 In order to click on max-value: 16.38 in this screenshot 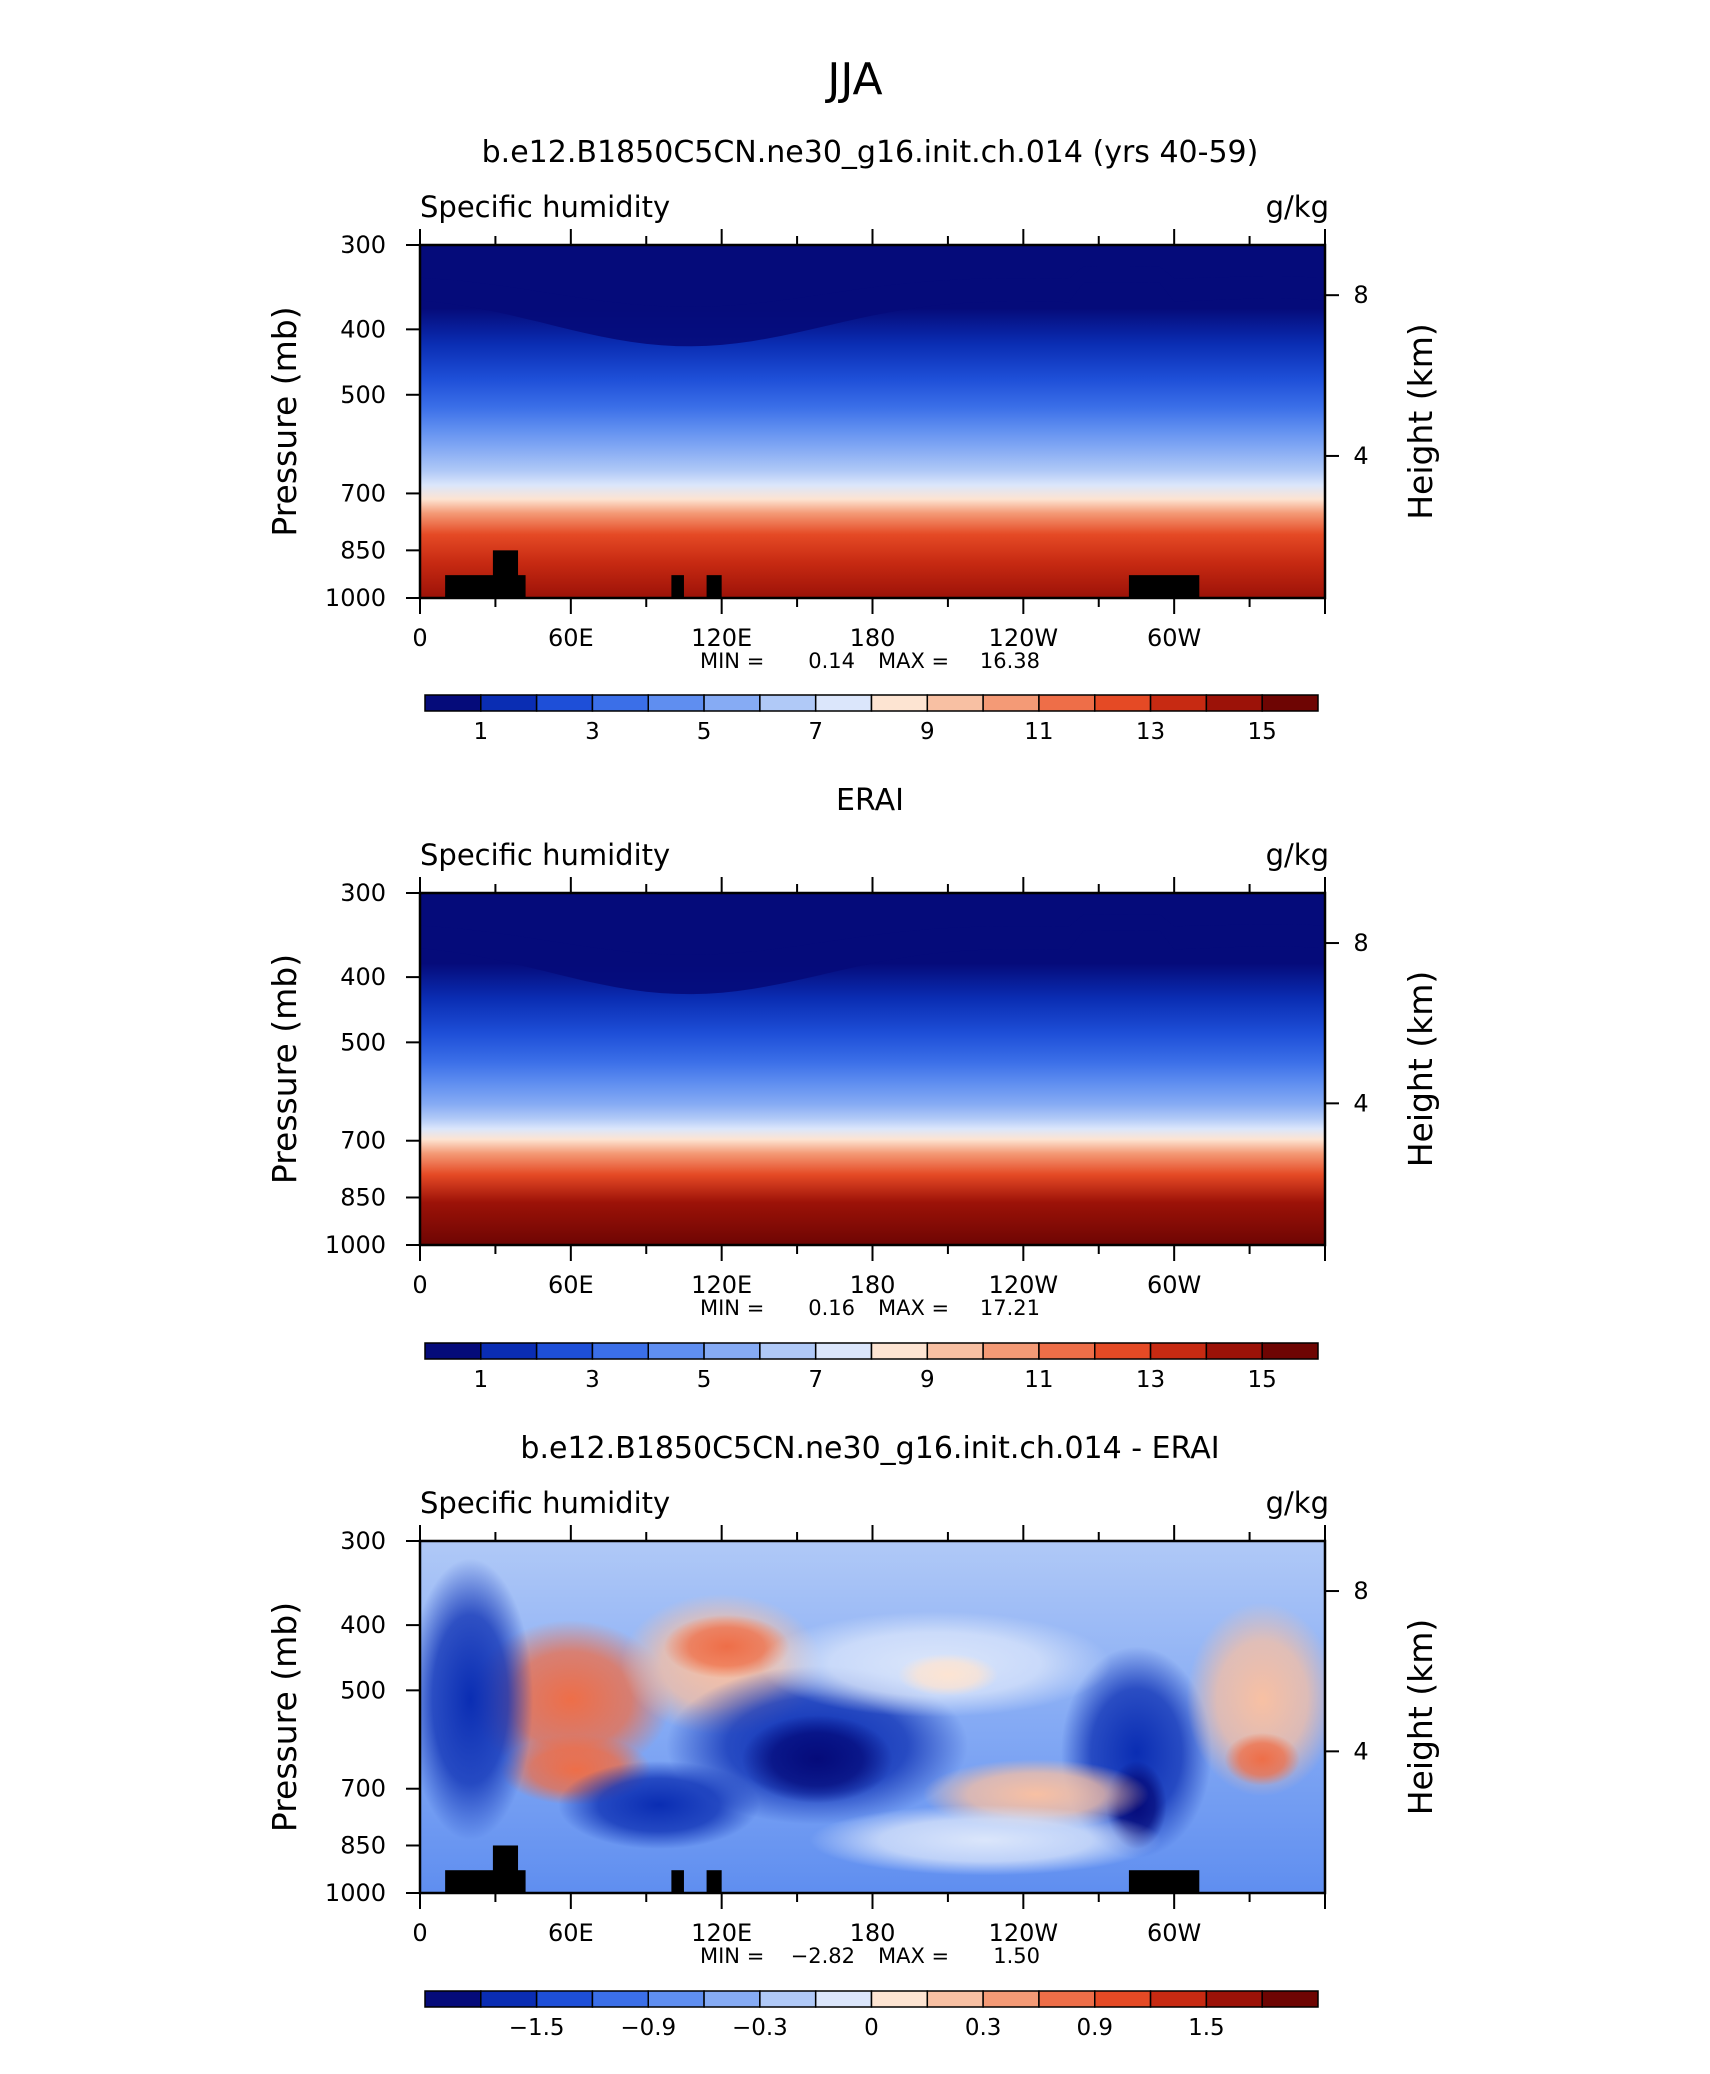, I will do `click(1010, 661)`.